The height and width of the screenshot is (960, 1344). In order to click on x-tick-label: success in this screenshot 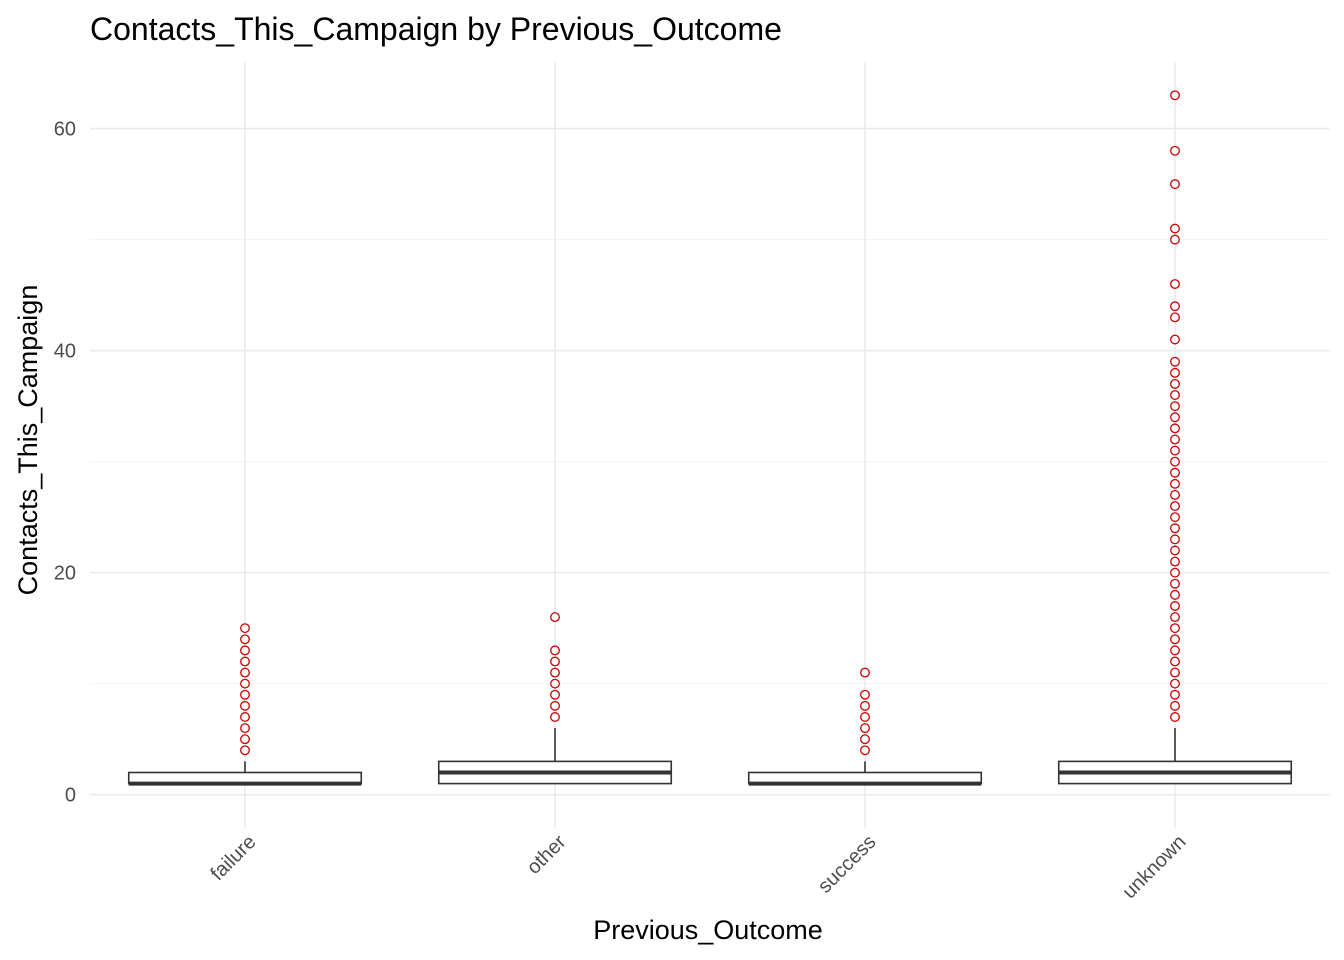, I will do `click(847, 864)`.